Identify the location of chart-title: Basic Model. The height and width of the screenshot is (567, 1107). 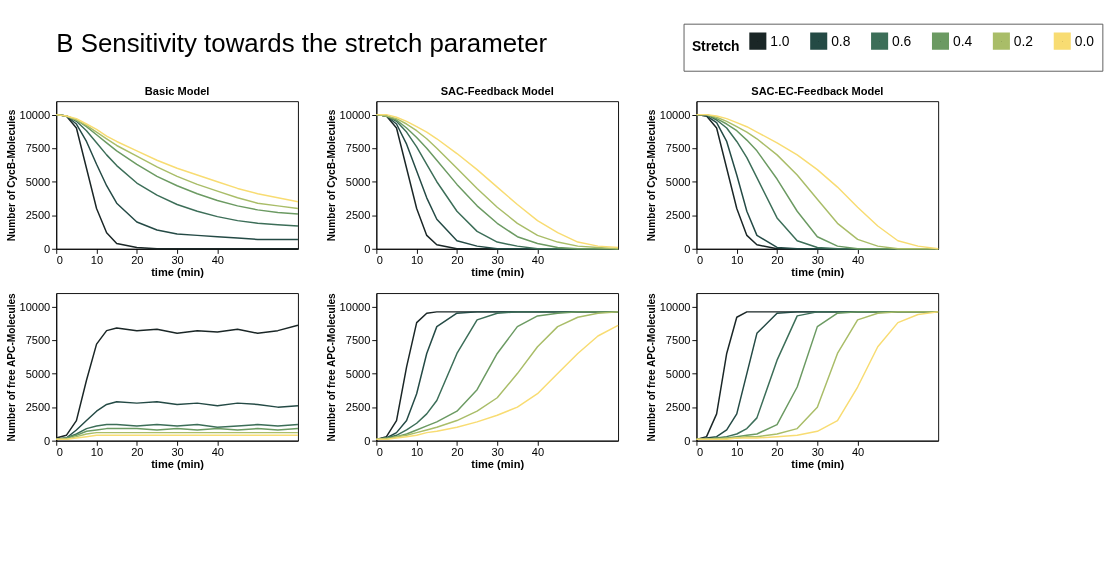
(177, 90).